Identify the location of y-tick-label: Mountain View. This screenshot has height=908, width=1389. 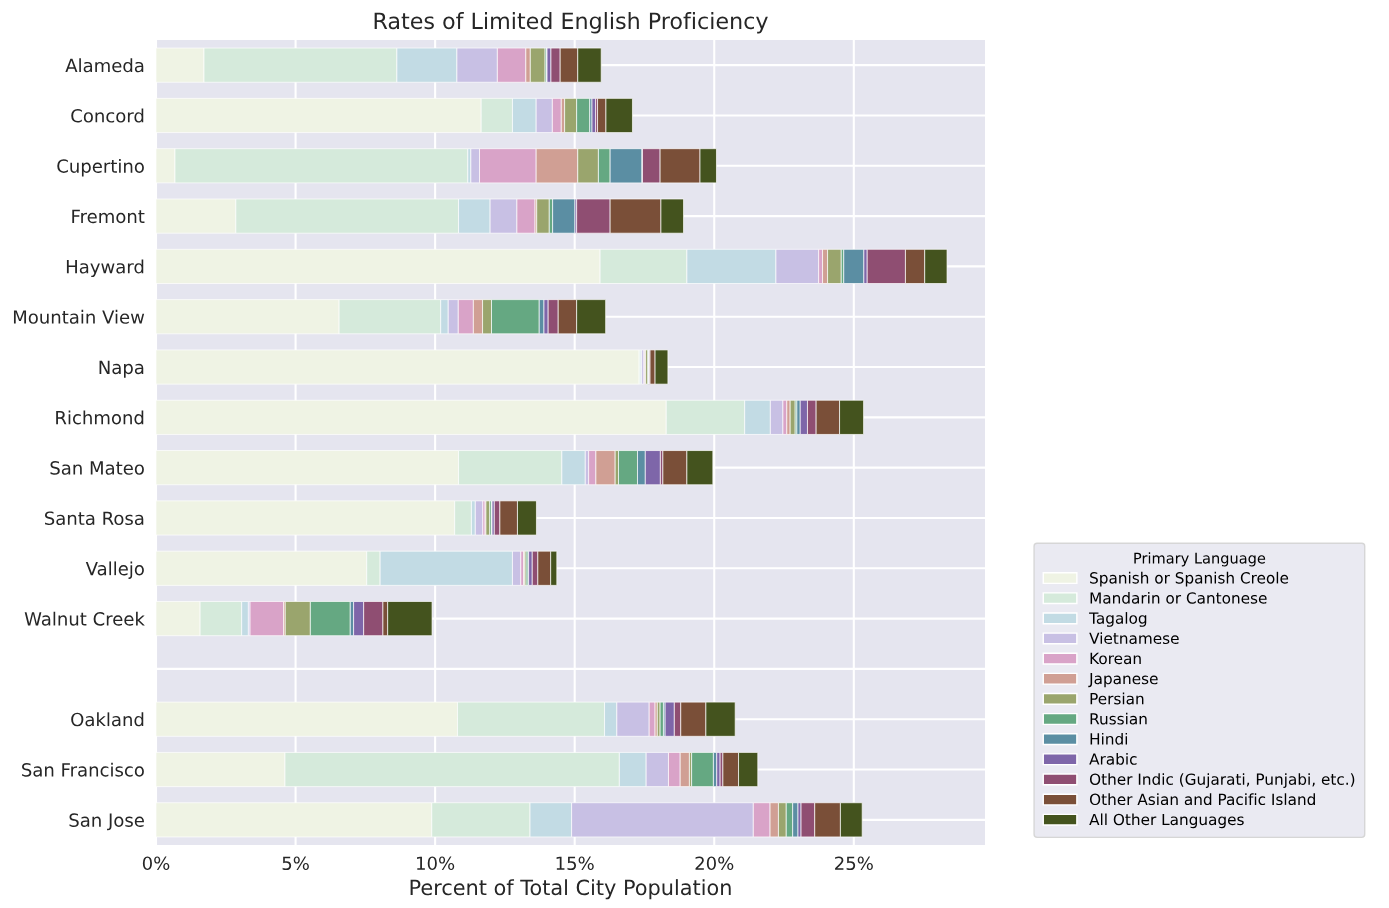
(79, 316).